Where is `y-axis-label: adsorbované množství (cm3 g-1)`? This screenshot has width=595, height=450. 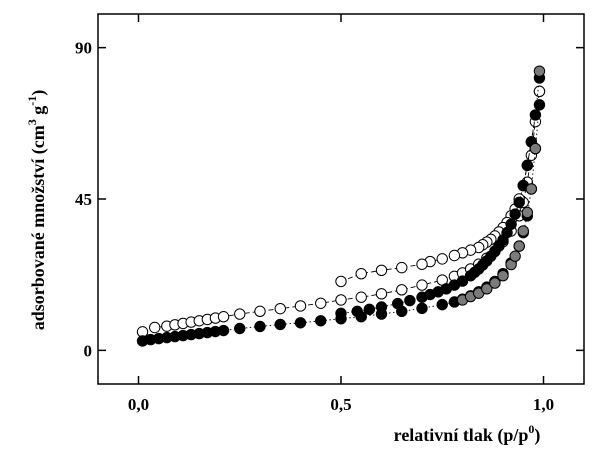 y-axis-label: adsorbované množství (cm3 g-1) is located at coordinates (37, 210).